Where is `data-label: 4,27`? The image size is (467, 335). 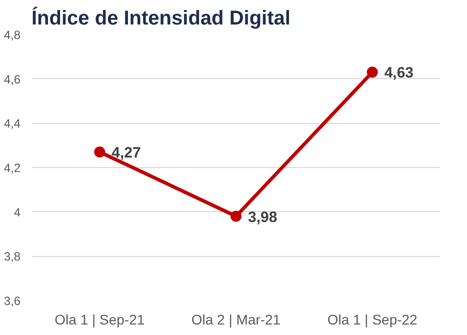 data-label: 4,27 is located at coordinates (126, 153).